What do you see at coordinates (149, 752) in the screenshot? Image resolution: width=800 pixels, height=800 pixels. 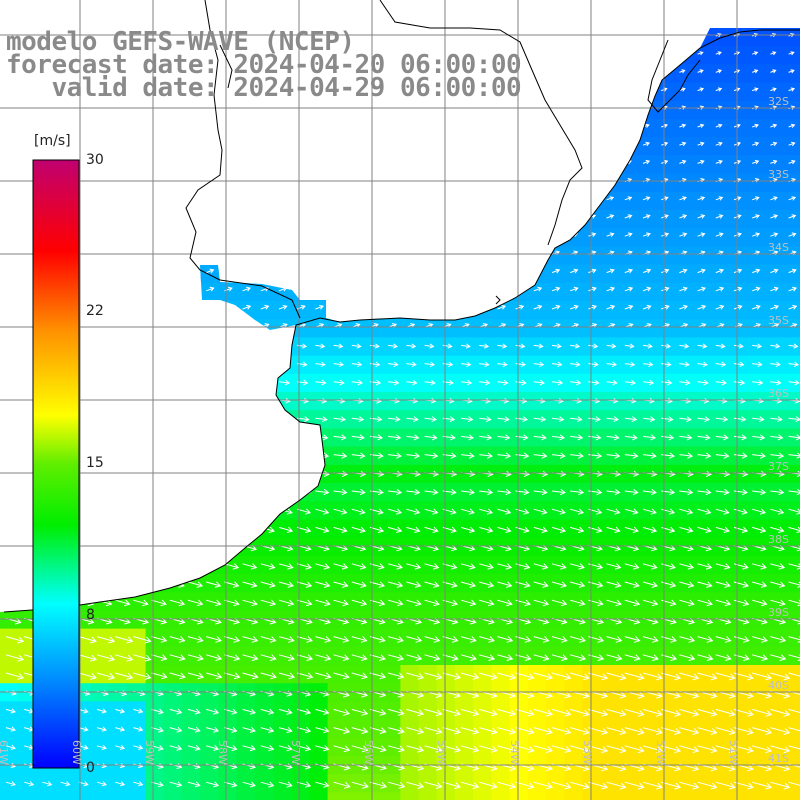 I see `lon-label: 59W` at bounding box center [149, 752].